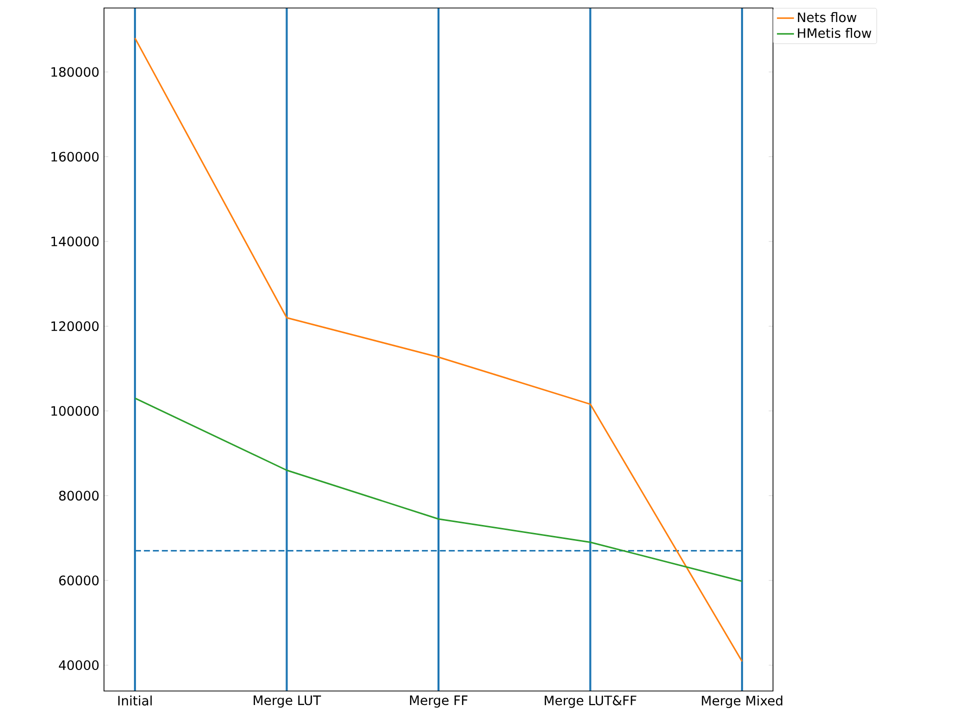 The height and width of the screenshot is (727, 963). Describe the element at coordinates (78, 665) in the screenshot. I see `y-tick-label: 40000` at that location.